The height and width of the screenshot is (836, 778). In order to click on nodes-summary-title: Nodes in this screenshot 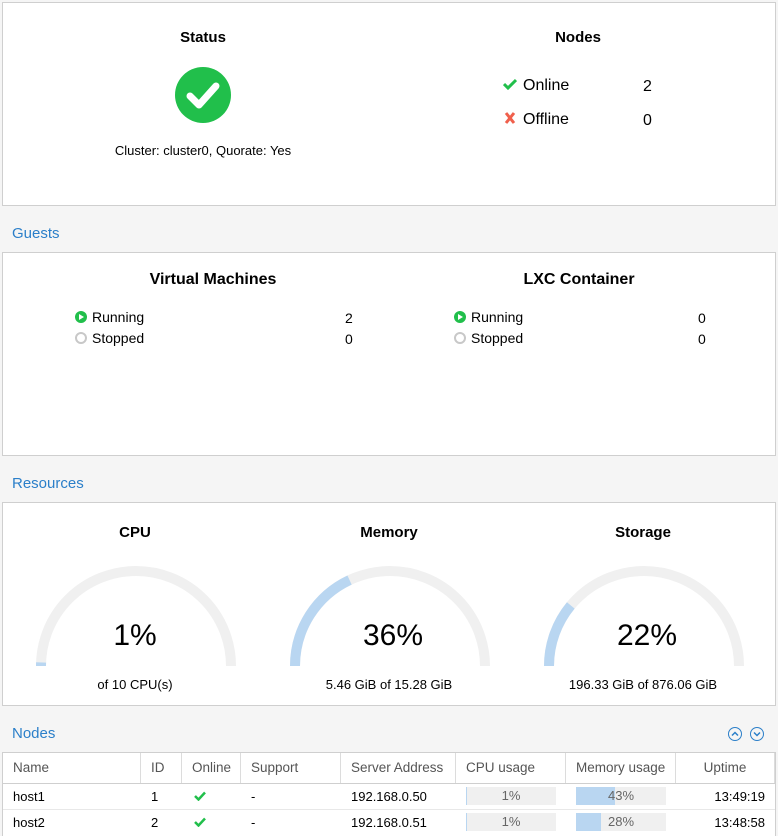, I will do `click(578, 37)`.